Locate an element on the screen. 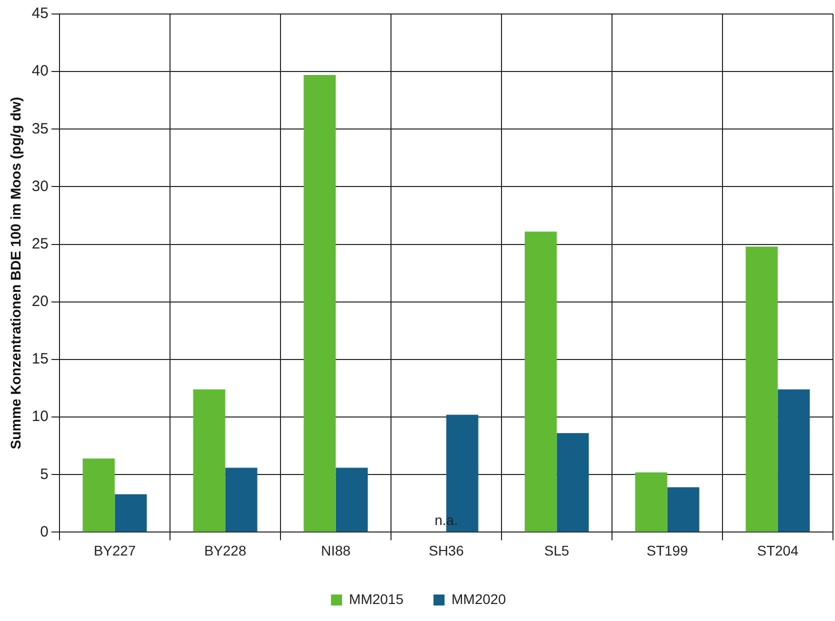  x-tick-label: SL5 is located at coordinates (557, 550).